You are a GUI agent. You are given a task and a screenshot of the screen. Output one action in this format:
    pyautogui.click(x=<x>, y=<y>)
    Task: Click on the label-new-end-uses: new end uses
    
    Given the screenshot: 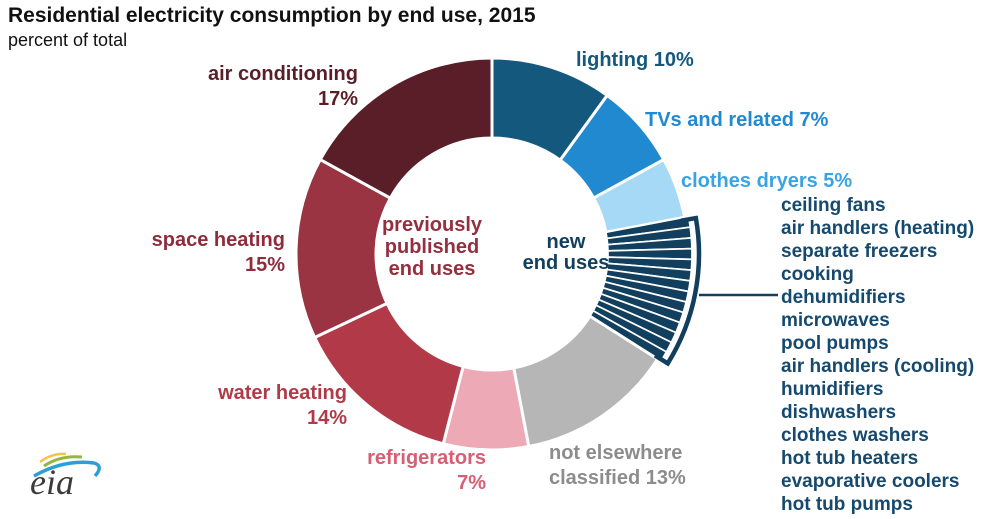 What is the action you would take?
    pyautogui.click(x=566, y=252)
    